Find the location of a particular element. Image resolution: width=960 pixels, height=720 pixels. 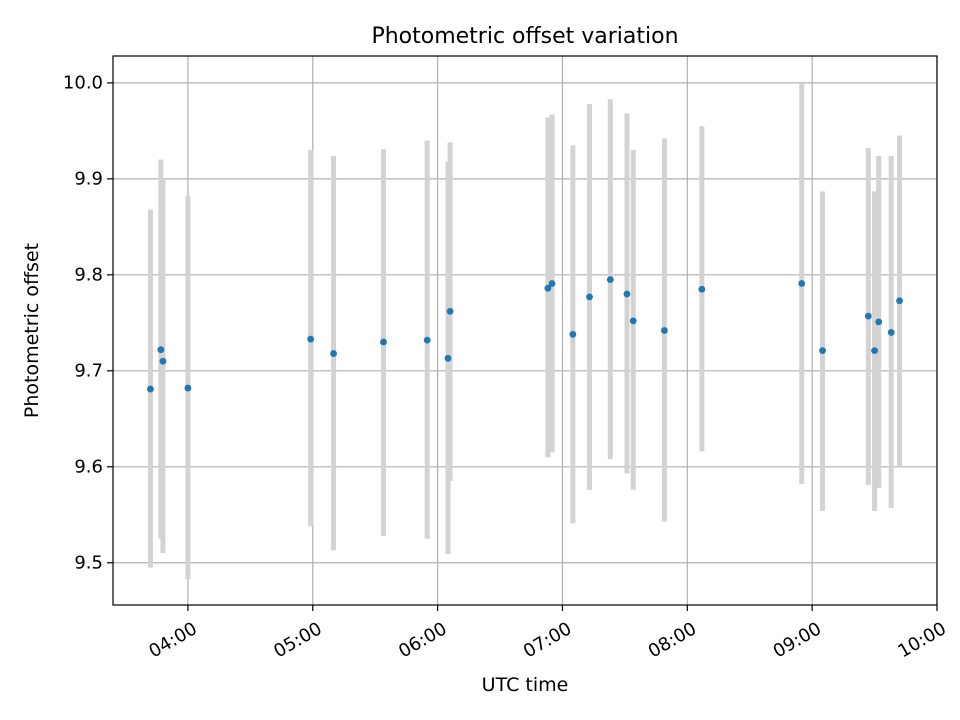

y-tick-label: 9.6 is located at coordinates (88, 466).